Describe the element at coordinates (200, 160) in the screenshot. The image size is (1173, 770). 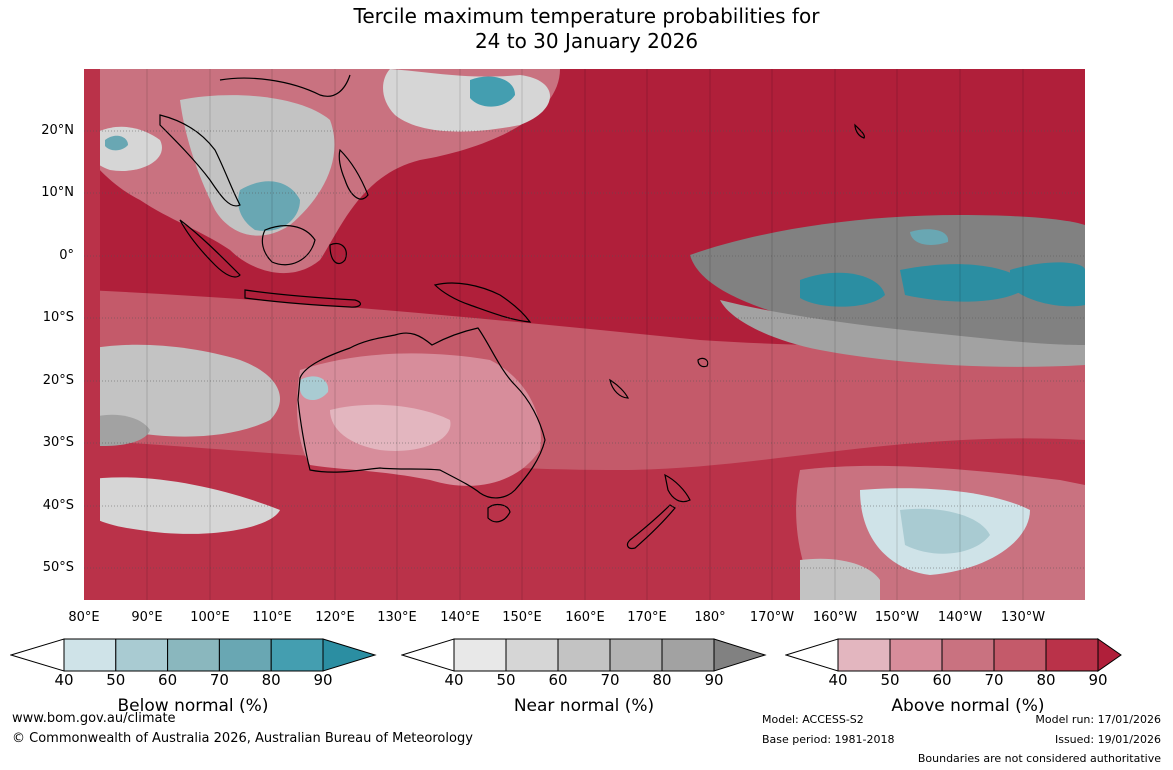
I see `indochina-coast` at that location.